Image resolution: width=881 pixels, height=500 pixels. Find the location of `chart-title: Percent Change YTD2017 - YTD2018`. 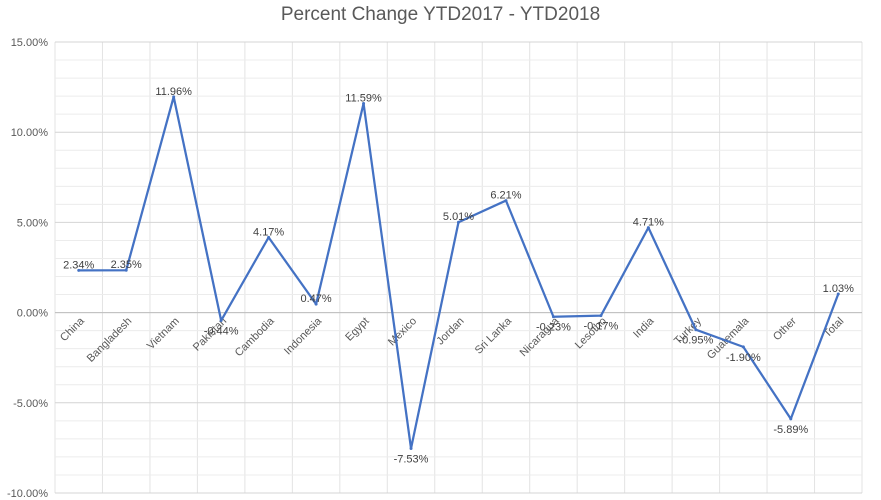

chart-title: Percent Change YTD2017 - YTD2018 is located at coordinates (440, 14).